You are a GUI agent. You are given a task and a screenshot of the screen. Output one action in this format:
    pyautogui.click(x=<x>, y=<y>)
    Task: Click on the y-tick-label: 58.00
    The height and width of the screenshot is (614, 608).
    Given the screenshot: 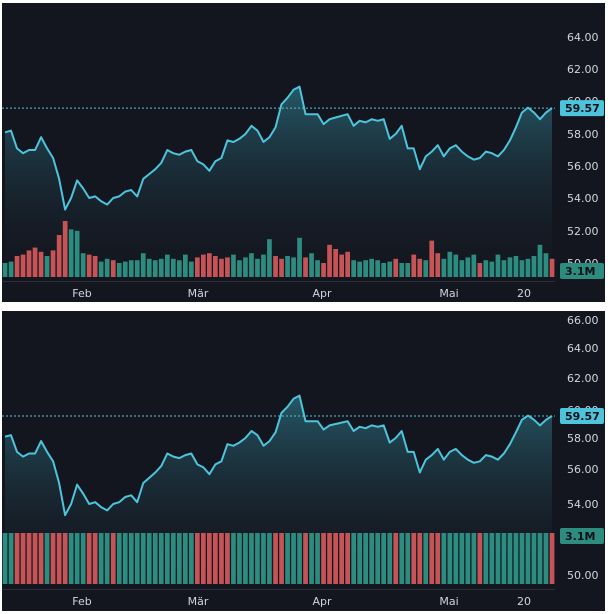 What is the action you would take?
    pyautogui.click(x=583, y=134)
    